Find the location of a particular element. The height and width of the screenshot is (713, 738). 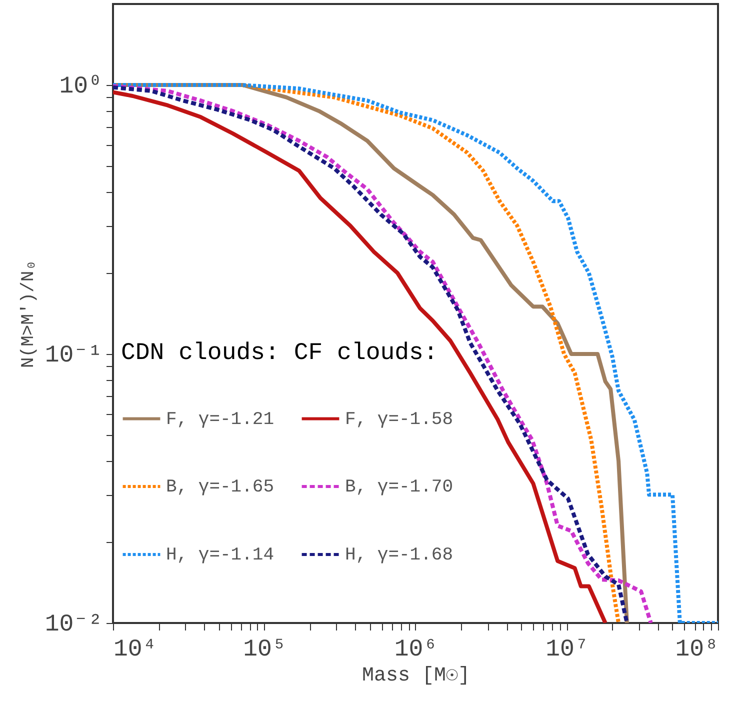

legend-label: B, γ=-1.65 is located at coordinates (220, 488).